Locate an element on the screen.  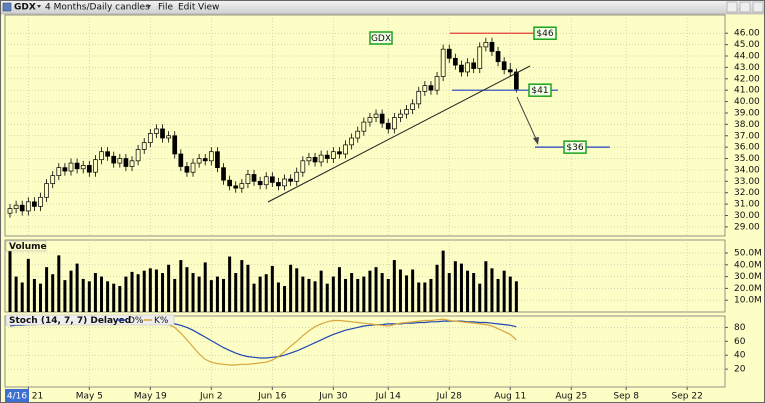
period-menu: 4 Months/Daily candles is located at coordinates (97, 8).